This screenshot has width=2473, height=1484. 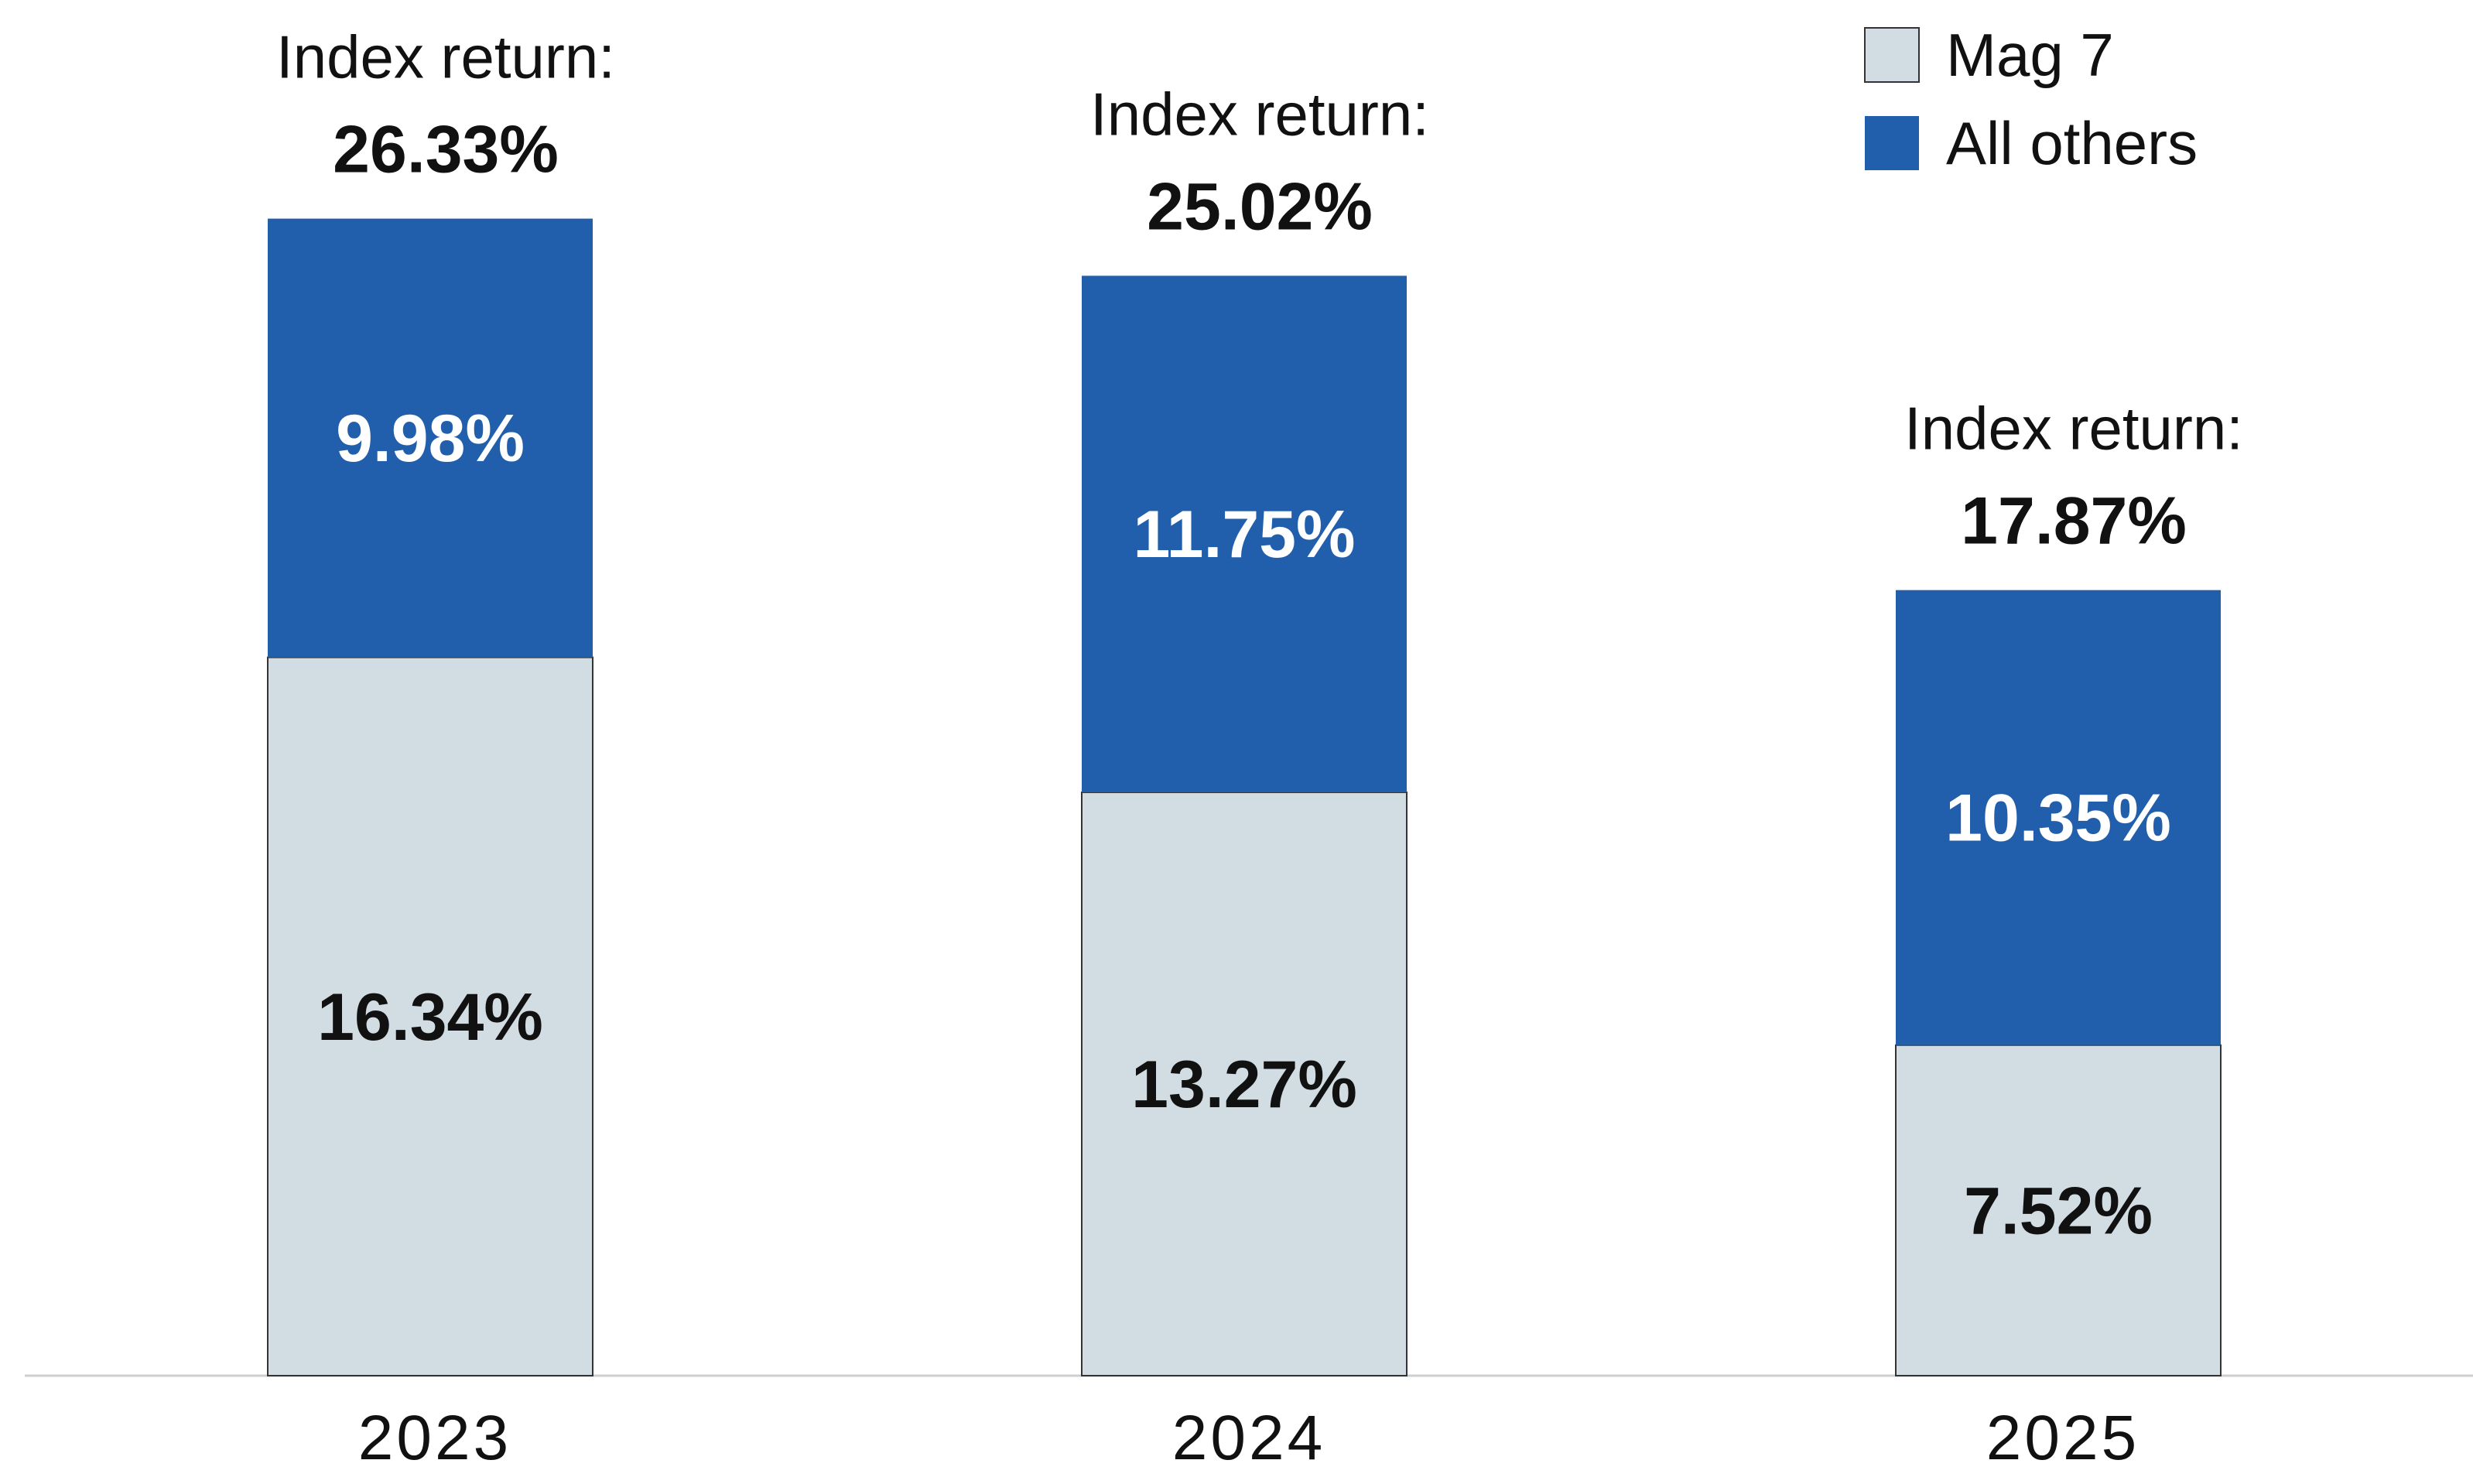 What do you see at coordinates (2073, 429) in the screenshot?
I see `total-annotation-label-2025: Index return:` at bounding box center [2073, 429].